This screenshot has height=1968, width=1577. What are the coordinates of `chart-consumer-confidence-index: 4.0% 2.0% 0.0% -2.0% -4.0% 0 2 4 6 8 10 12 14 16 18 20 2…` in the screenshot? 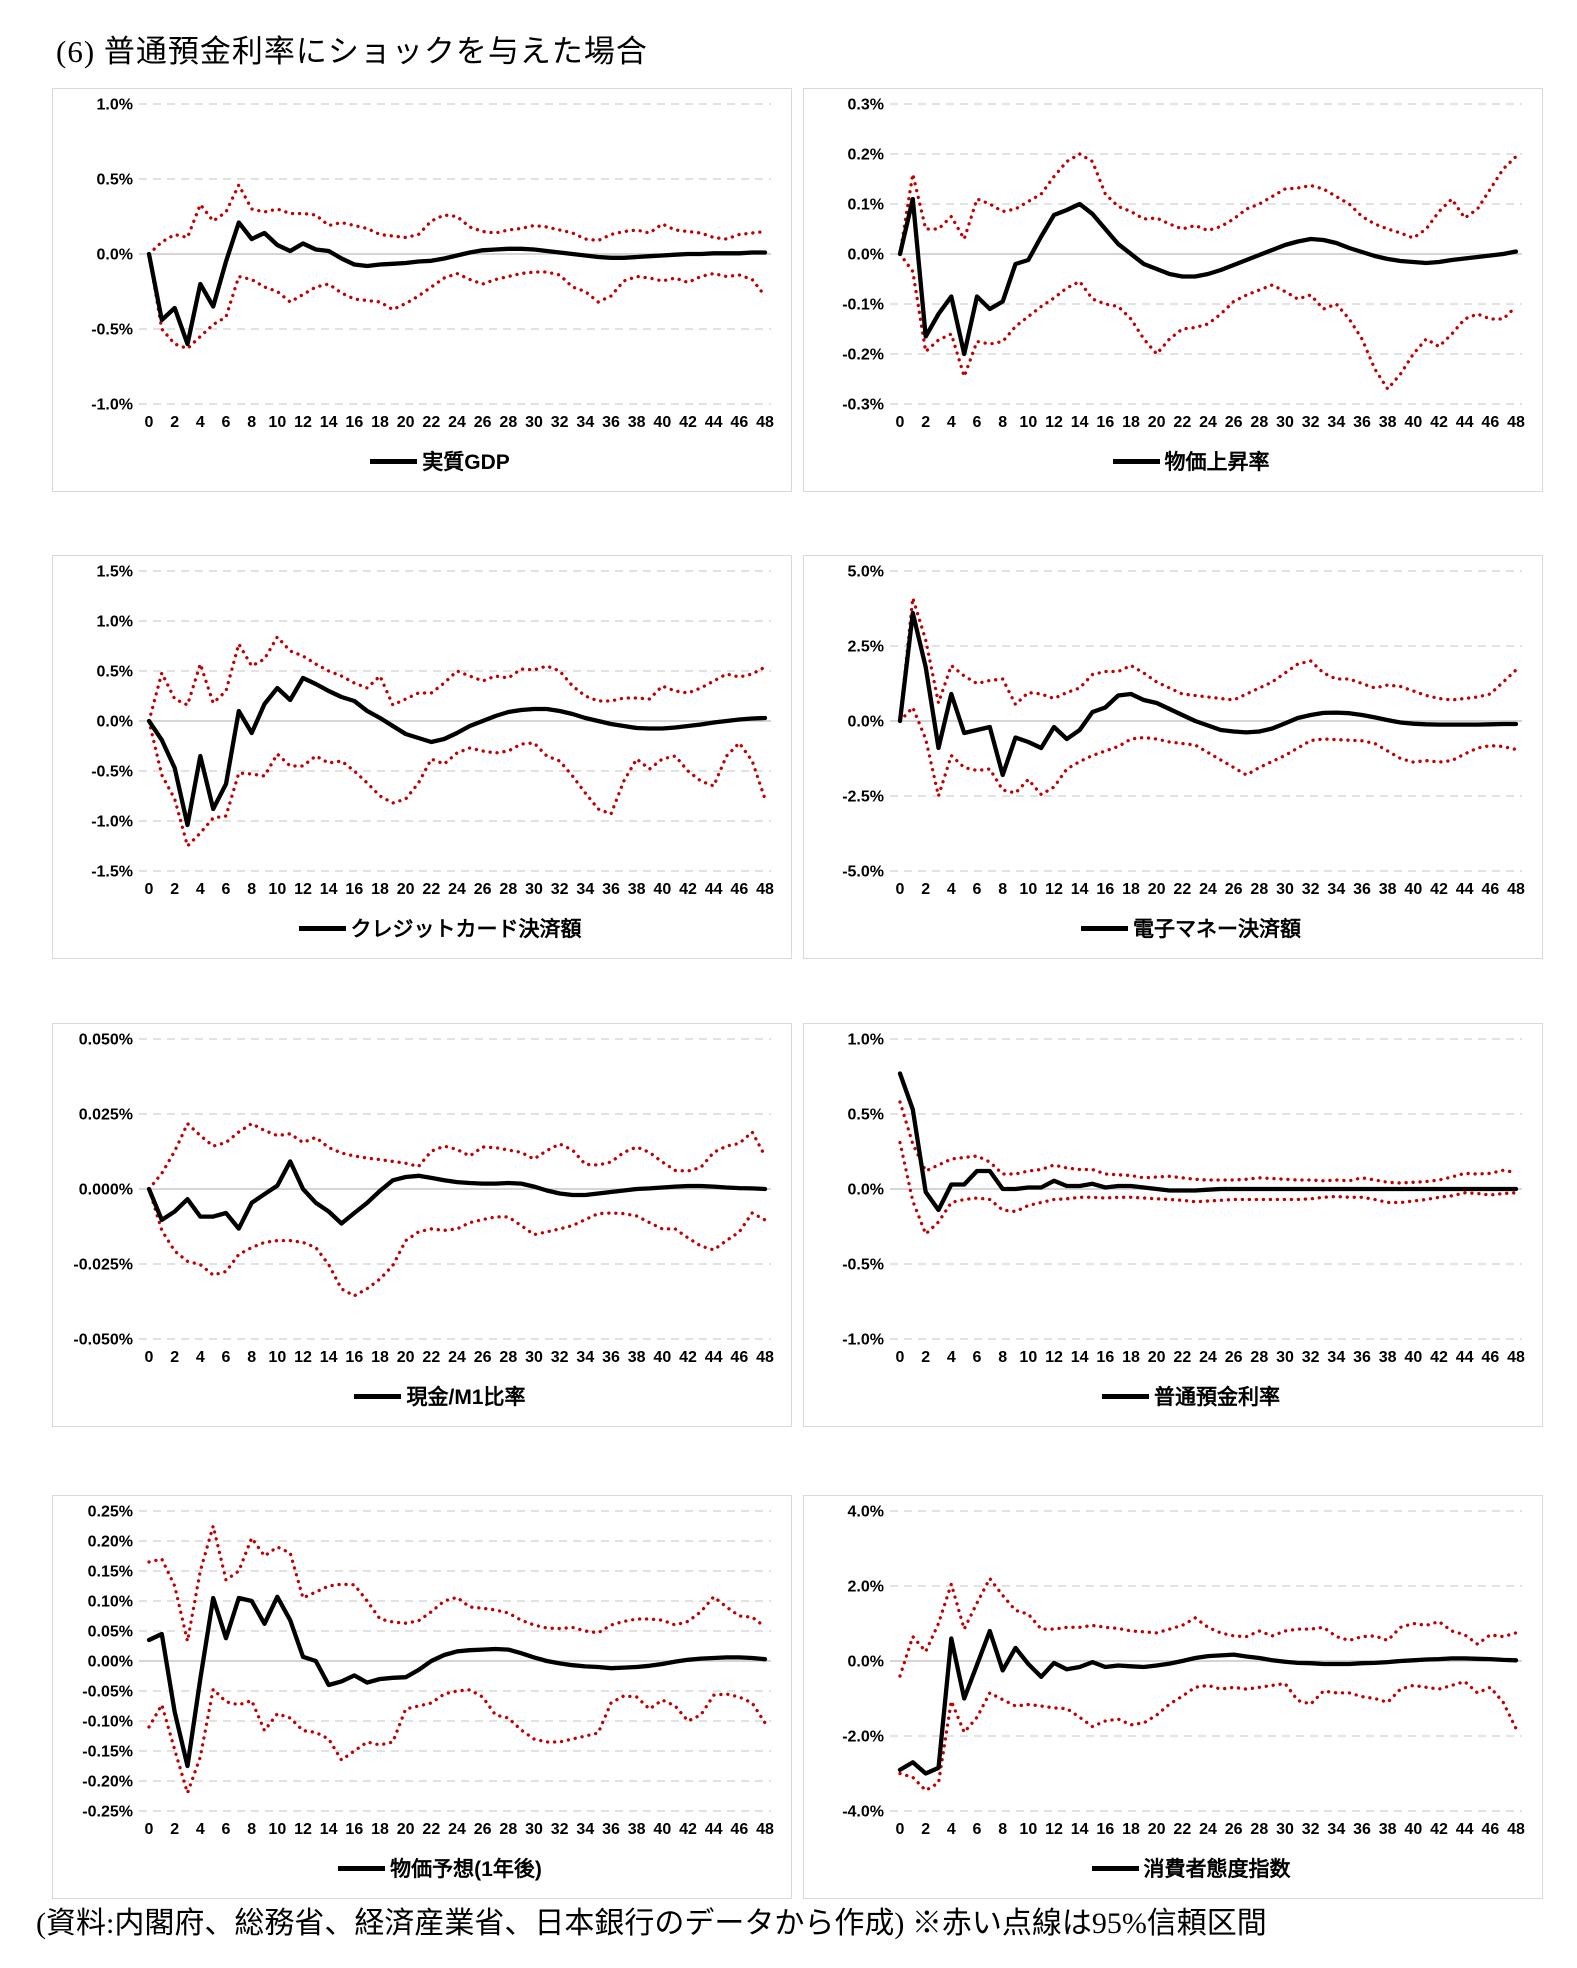 It's located at (1173, 1697).